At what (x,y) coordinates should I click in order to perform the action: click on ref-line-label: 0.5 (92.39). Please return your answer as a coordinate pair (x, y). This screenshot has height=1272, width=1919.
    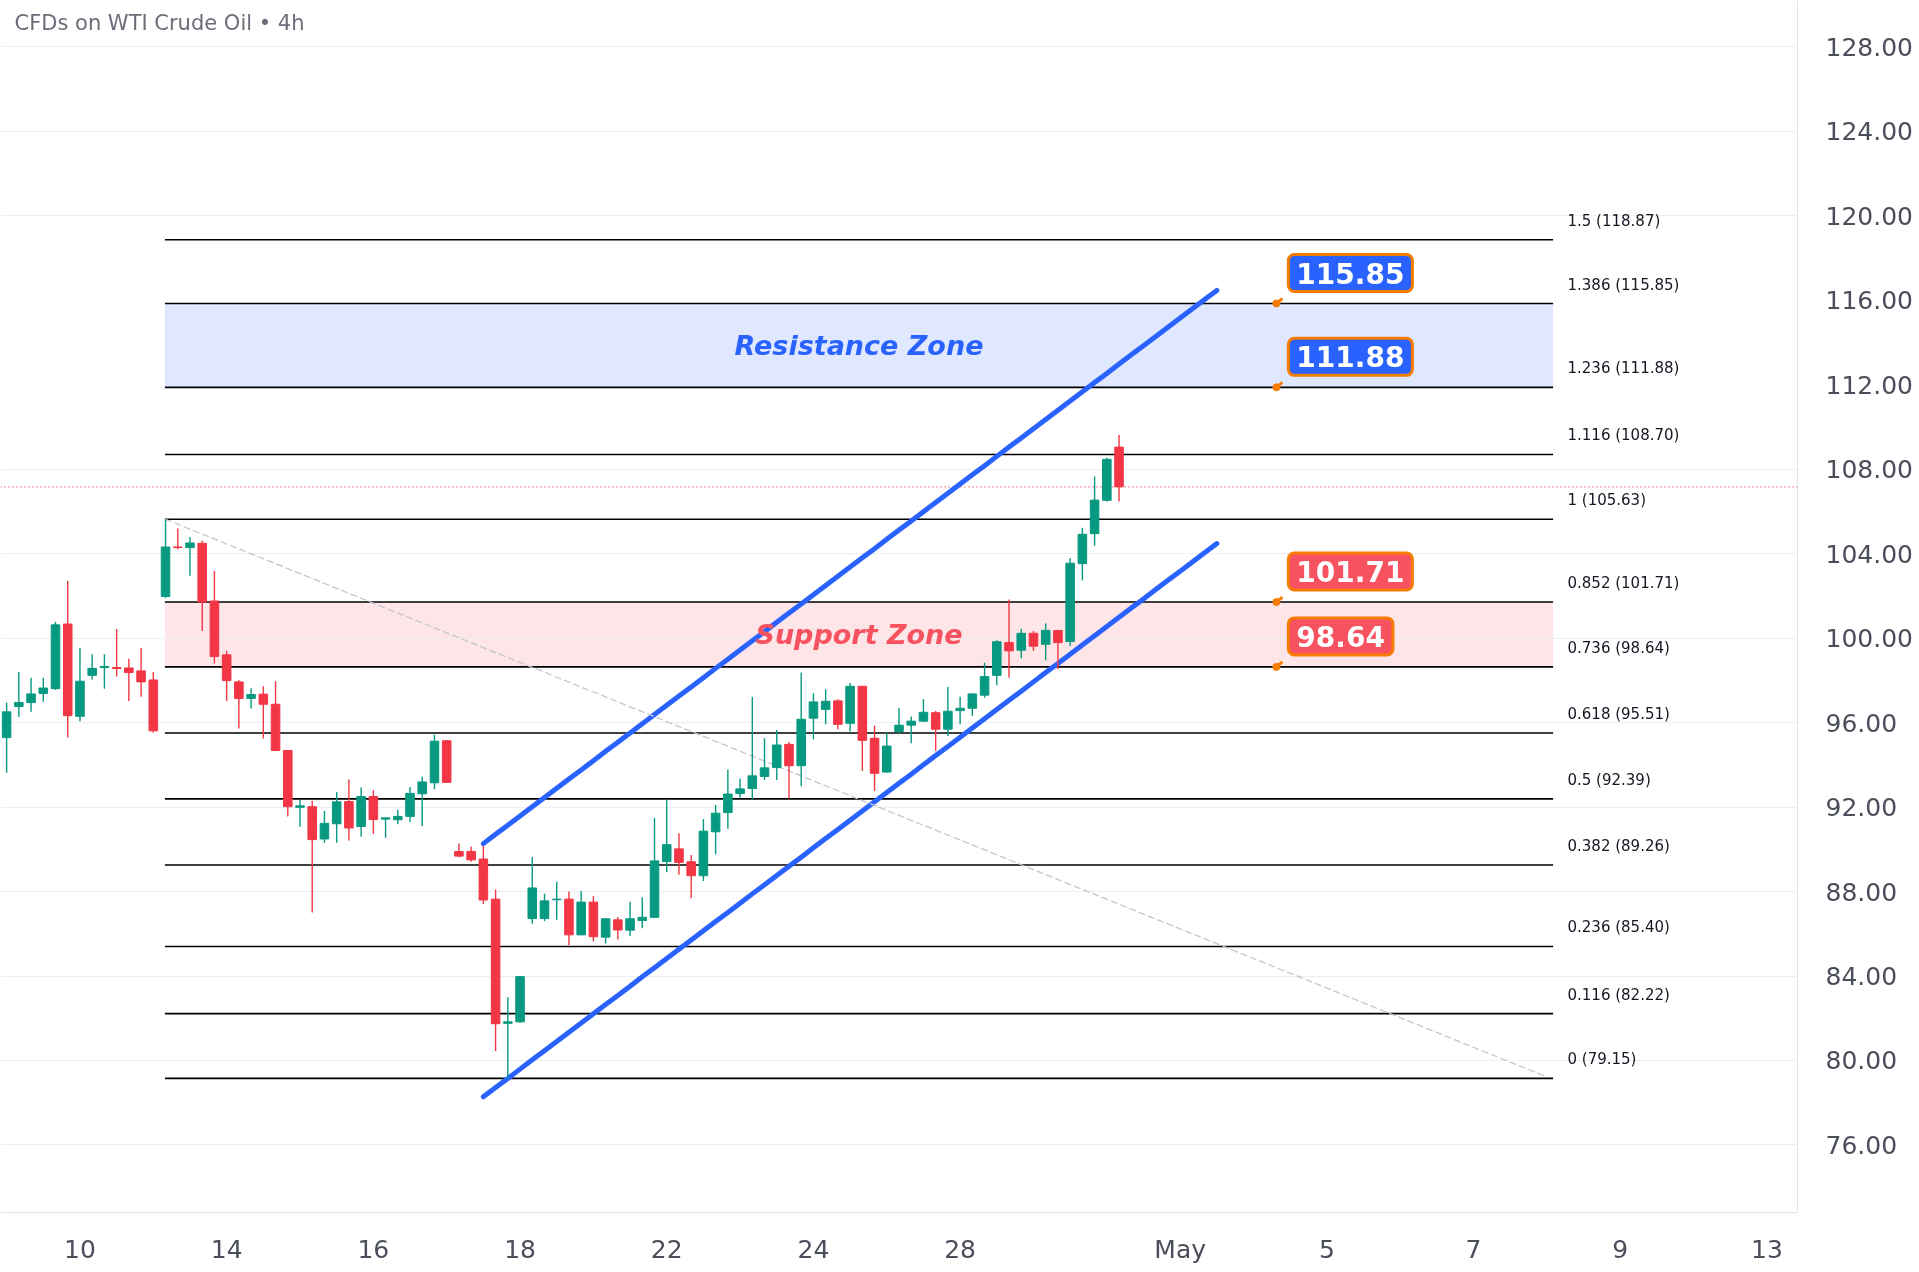
    Looking at the image, I should click on (1609, 779).